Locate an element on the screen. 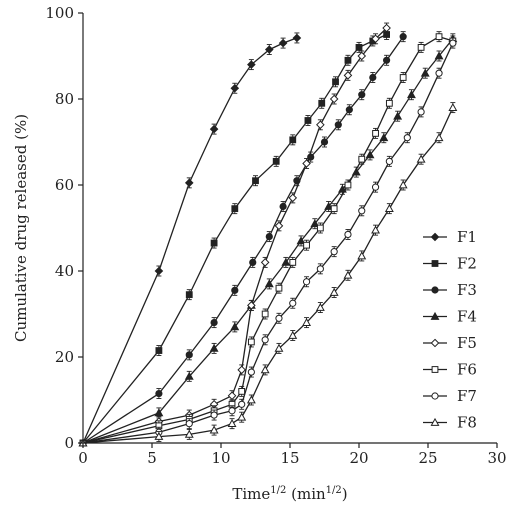 The width and height of the screenshot is (508, 510). y-axis: 020406080100 is located at coordinates (64, 228).